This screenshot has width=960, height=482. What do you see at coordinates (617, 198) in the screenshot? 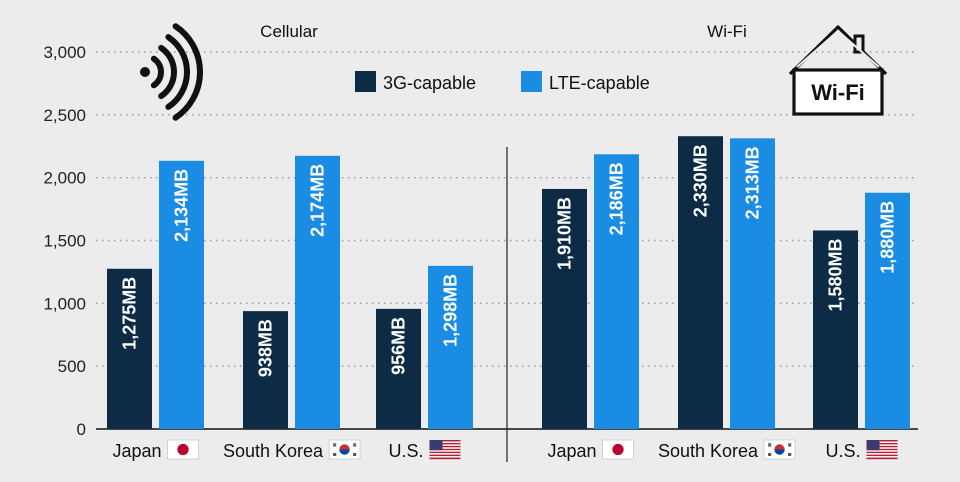
I see `bar-value-label: 2,186MB` at bounding box center [617, 198].